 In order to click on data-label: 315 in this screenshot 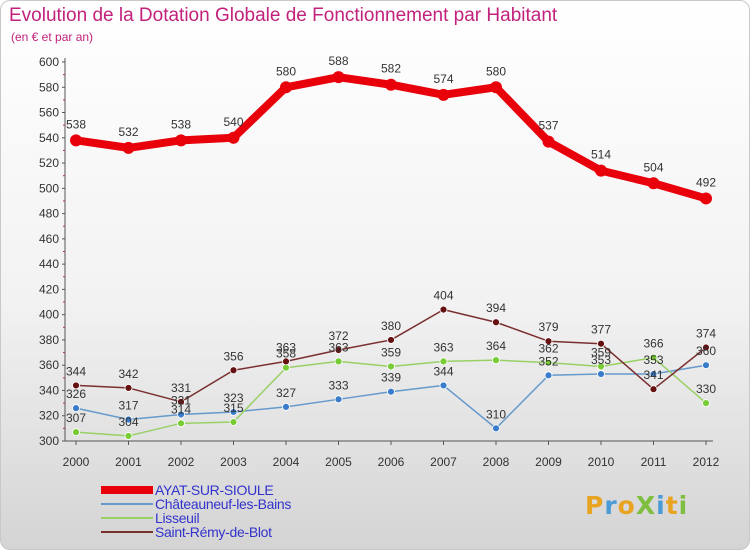, I will do `click(233, 408)`.